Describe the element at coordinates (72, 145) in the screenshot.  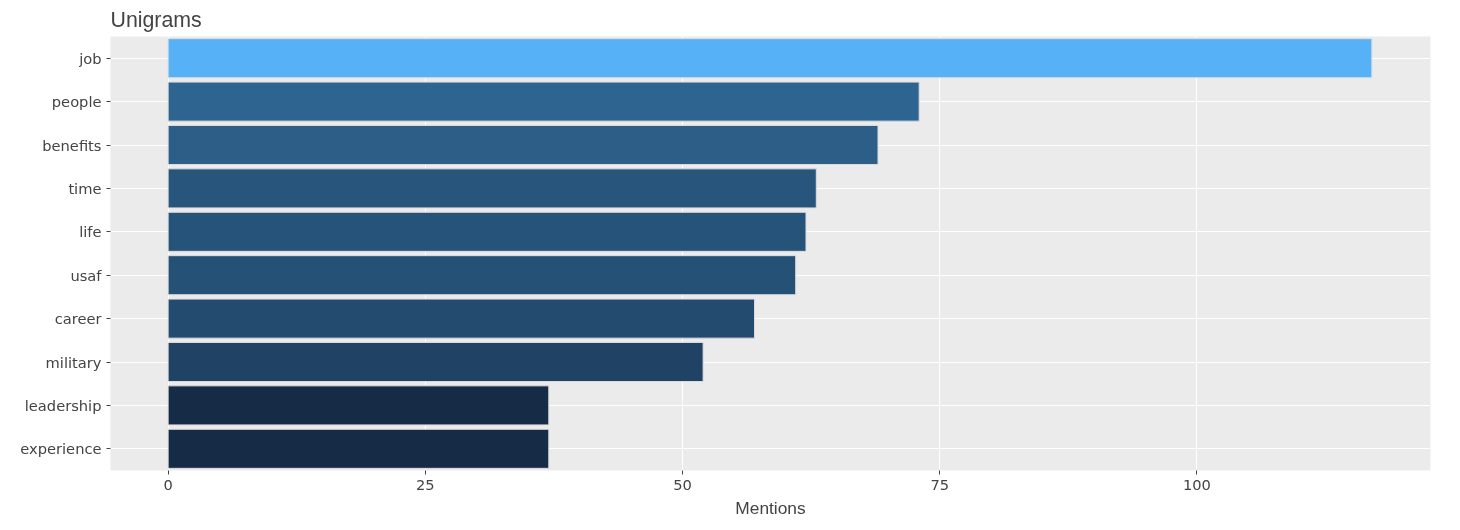
I see `y-tick-label: benefits` at that location.